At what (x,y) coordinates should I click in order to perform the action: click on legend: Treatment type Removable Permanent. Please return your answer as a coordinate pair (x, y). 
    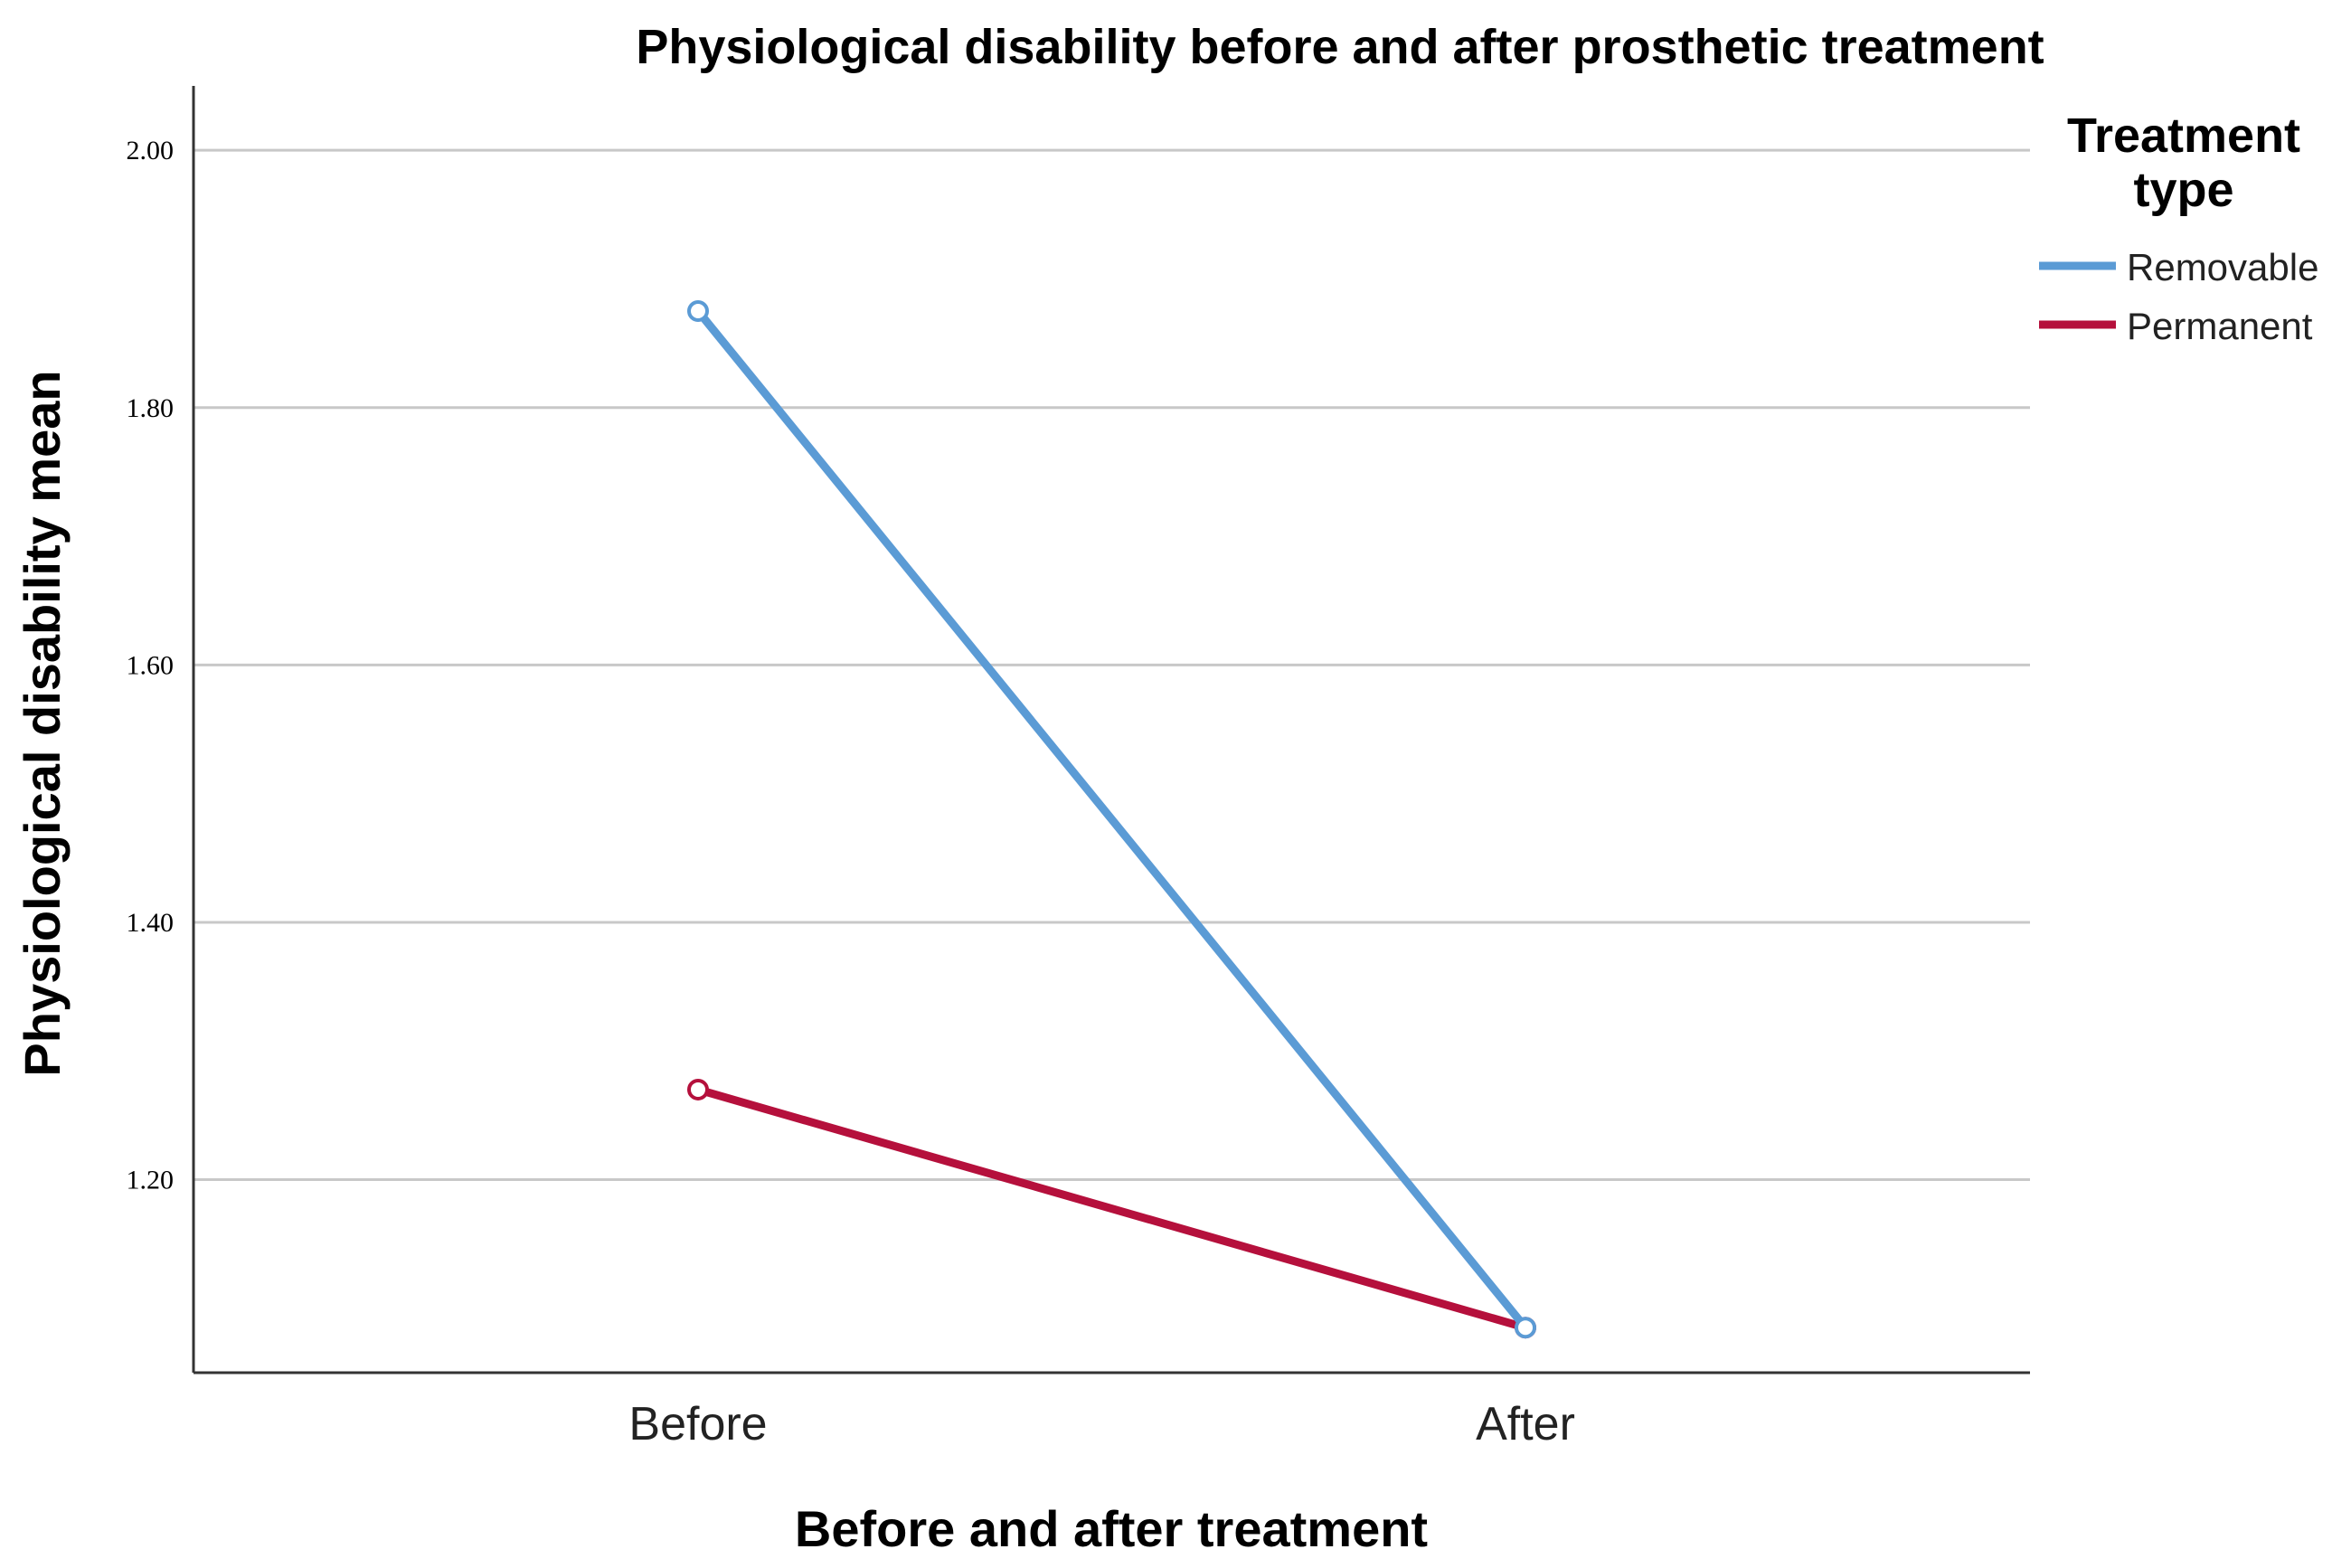
    Looking at the image, I should click on (2178, 228).